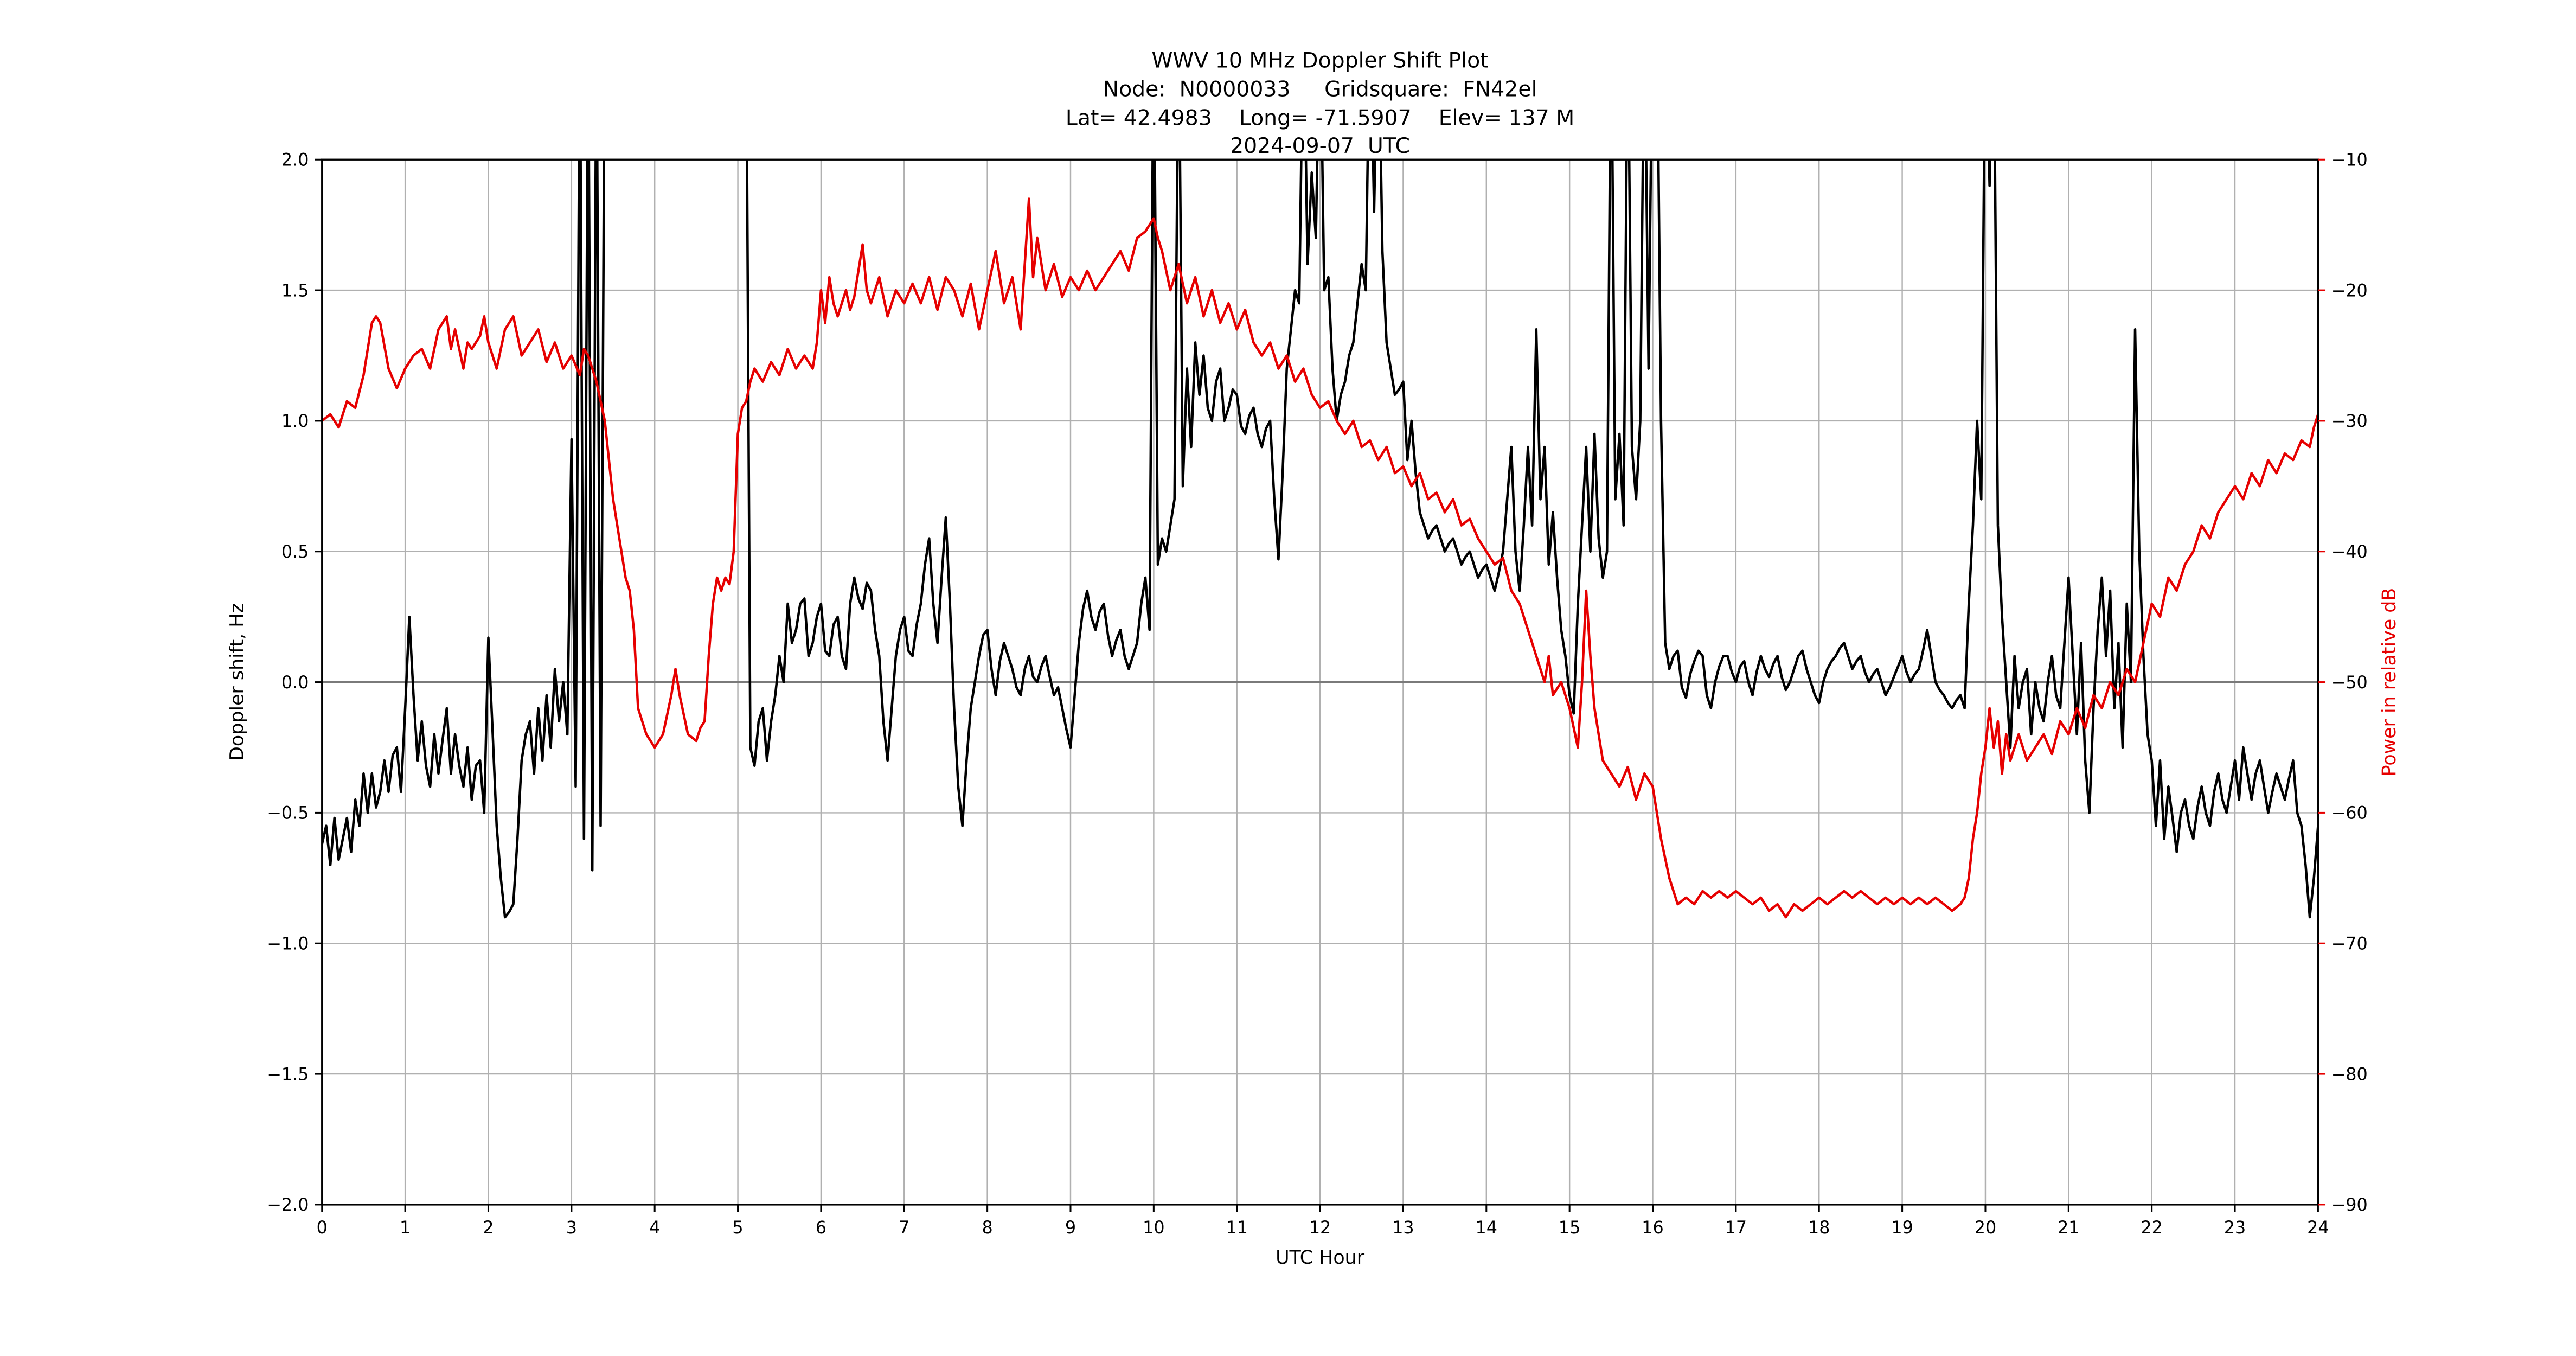 This screenshot has height=1356, width=2576. I want to click on y-left-tick-label: −1.0, so click(288, 943).